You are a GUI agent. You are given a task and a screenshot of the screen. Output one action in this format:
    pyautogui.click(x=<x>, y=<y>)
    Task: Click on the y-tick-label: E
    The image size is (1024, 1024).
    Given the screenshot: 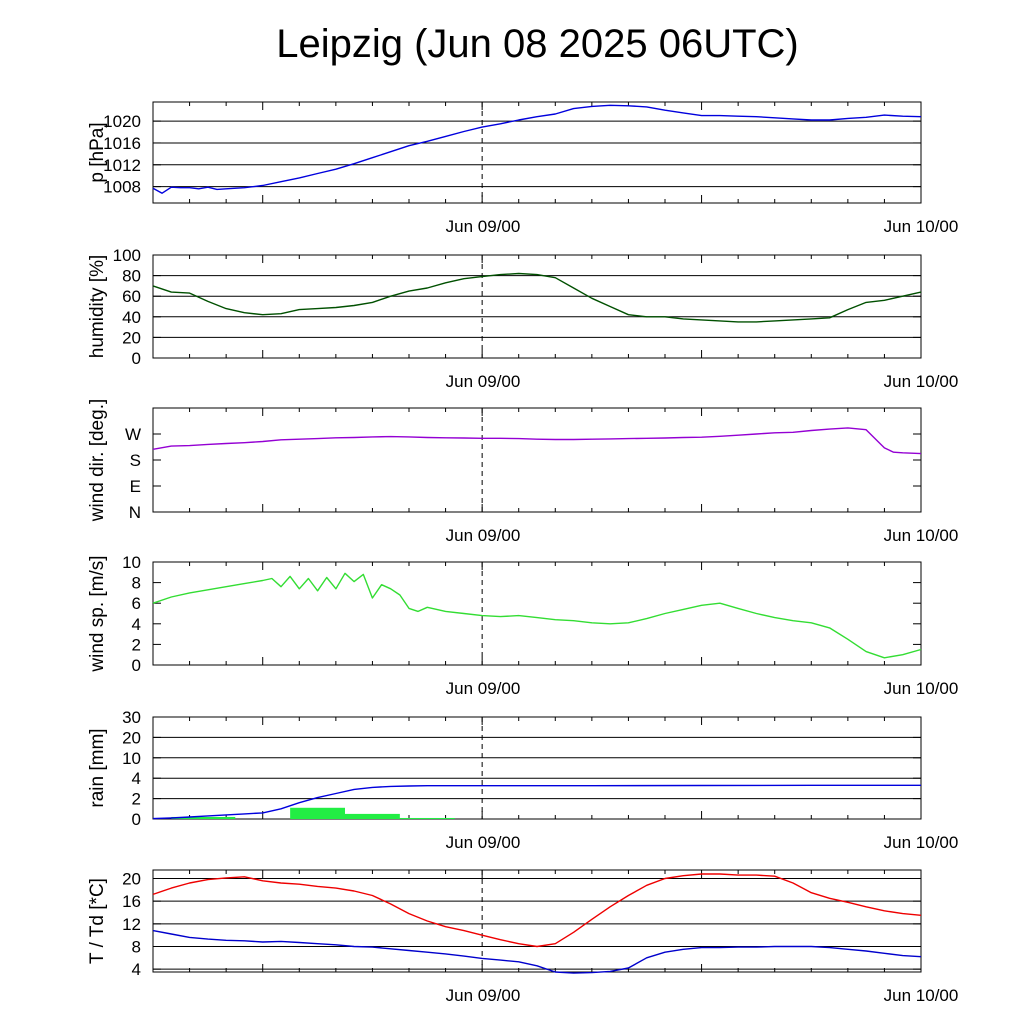 What is the action you would take?
    pyautogui.click(x=135, y=486)
    